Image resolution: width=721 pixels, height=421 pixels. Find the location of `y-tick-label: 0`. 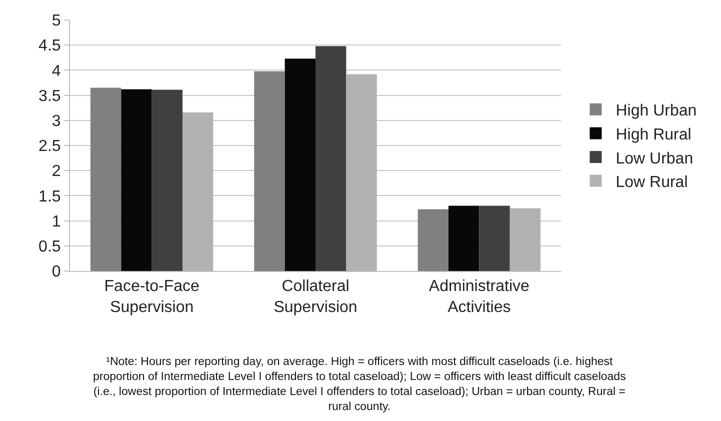

y-tick-label: 0 is located at coordinates (56, 272).